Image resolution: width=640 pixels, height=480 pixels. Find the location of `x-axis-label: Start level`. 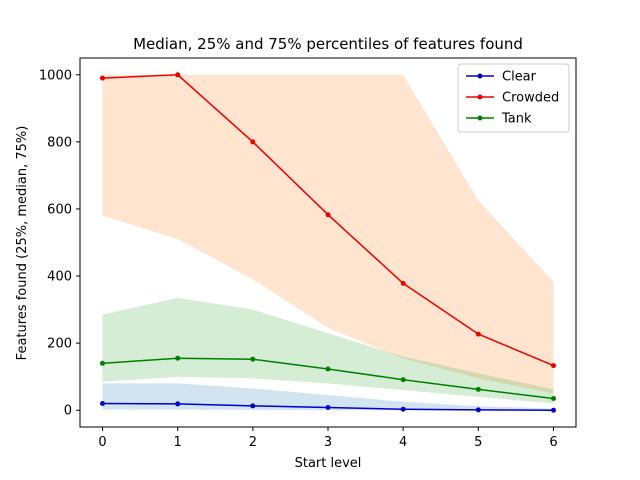

x-axis-label: Start level is located at coordinates (328, 463).